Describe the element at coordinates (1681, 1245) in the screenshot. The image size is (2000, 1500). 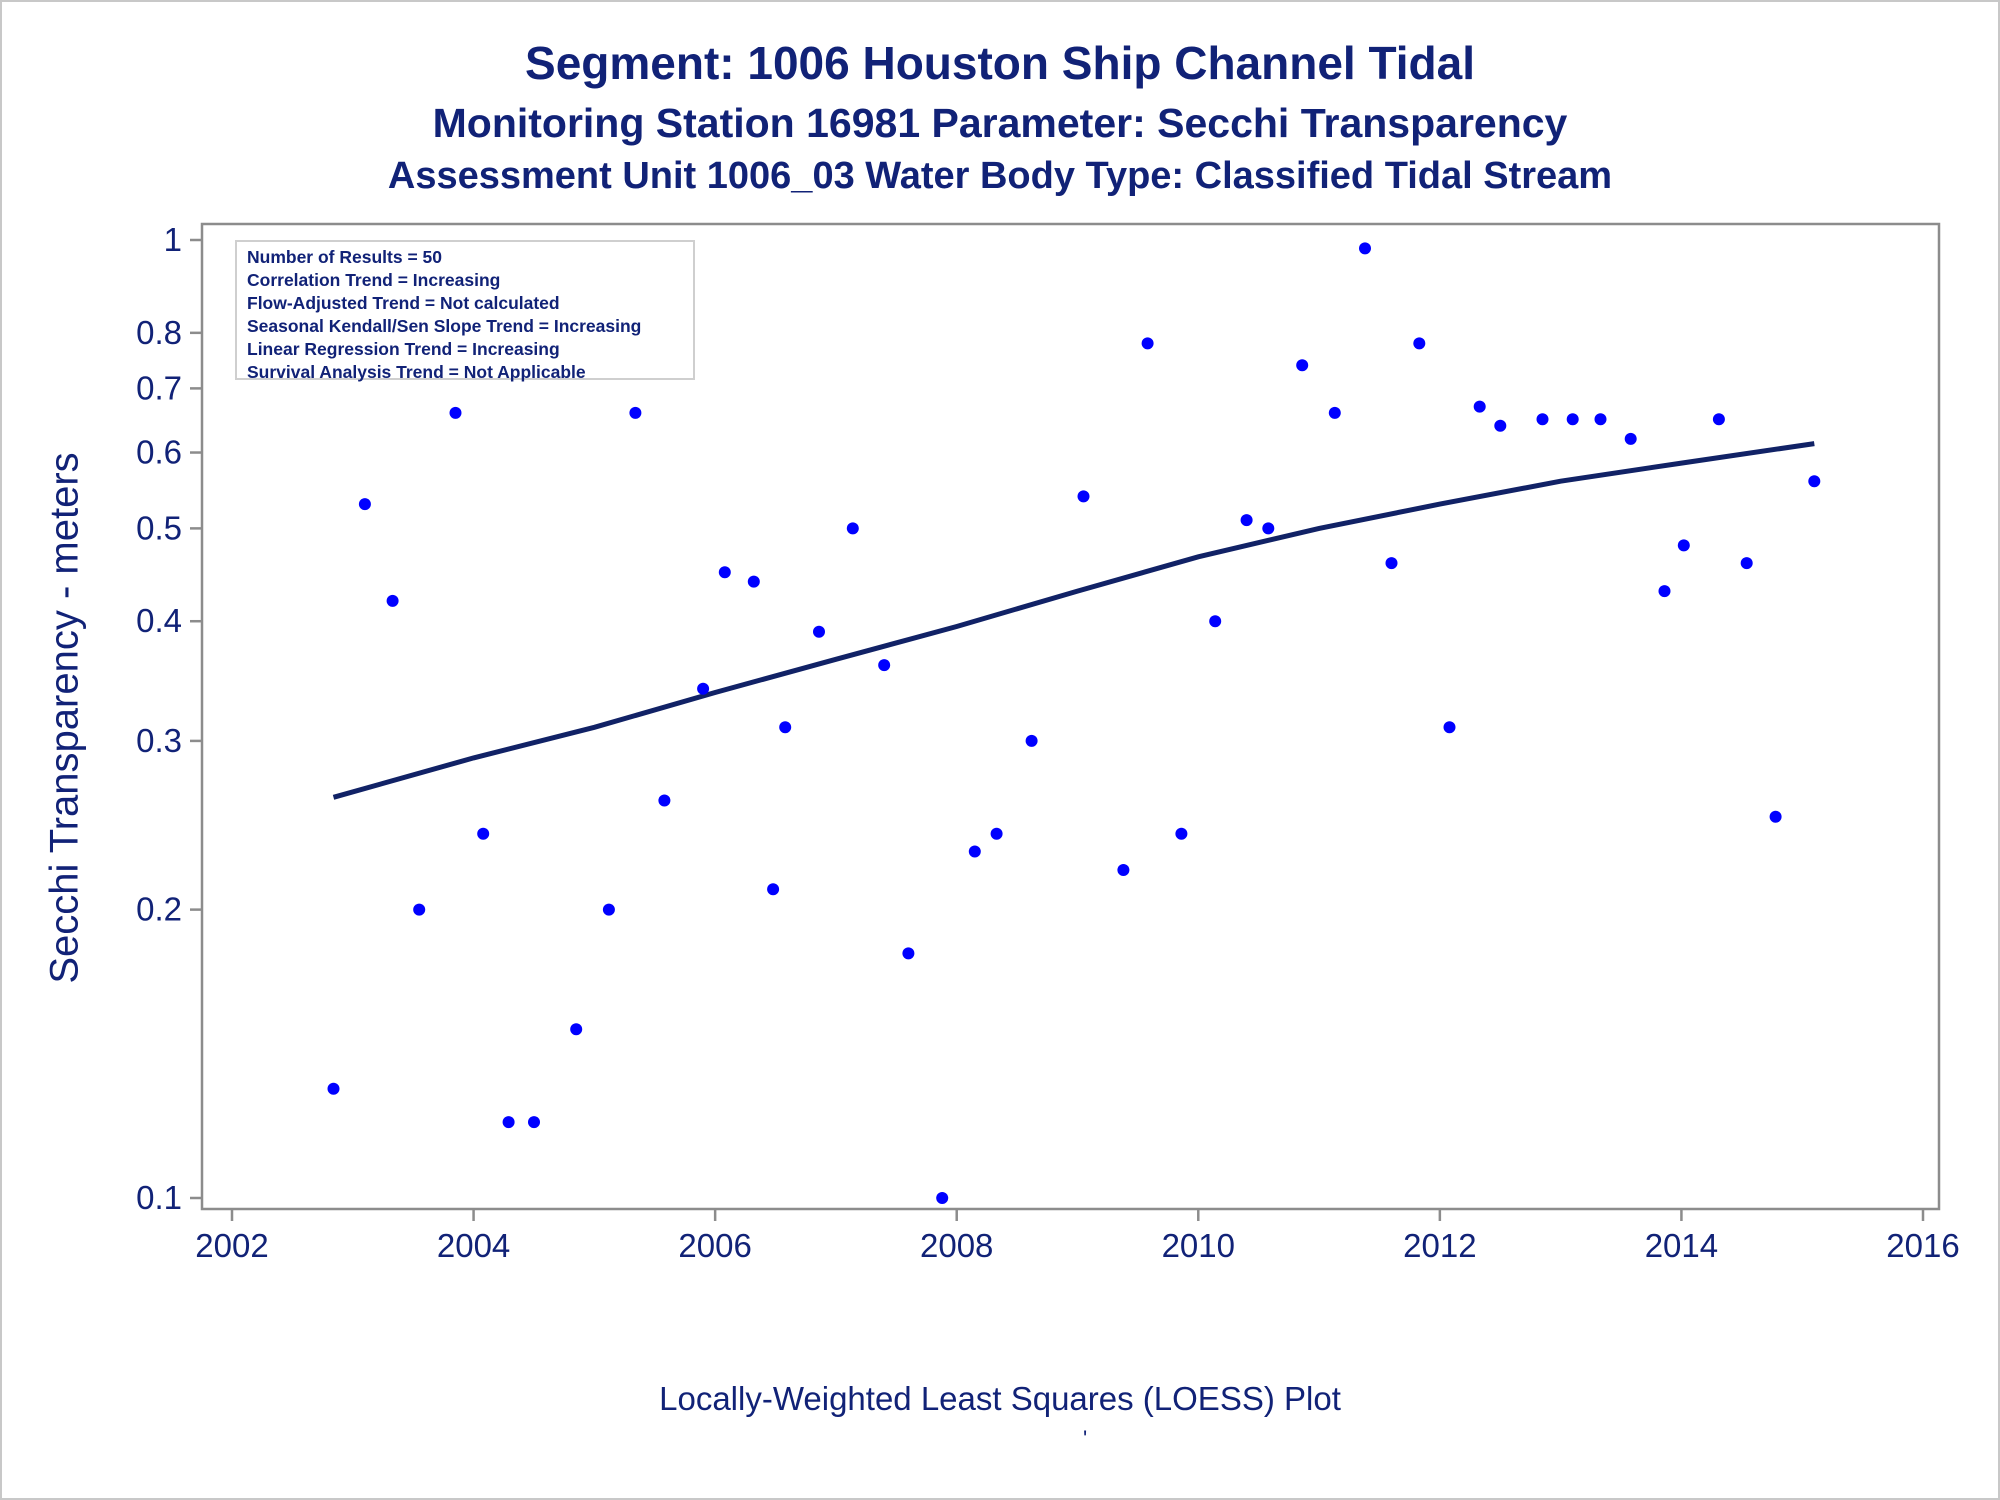
I see `x-tick-label: 2014` at that location.